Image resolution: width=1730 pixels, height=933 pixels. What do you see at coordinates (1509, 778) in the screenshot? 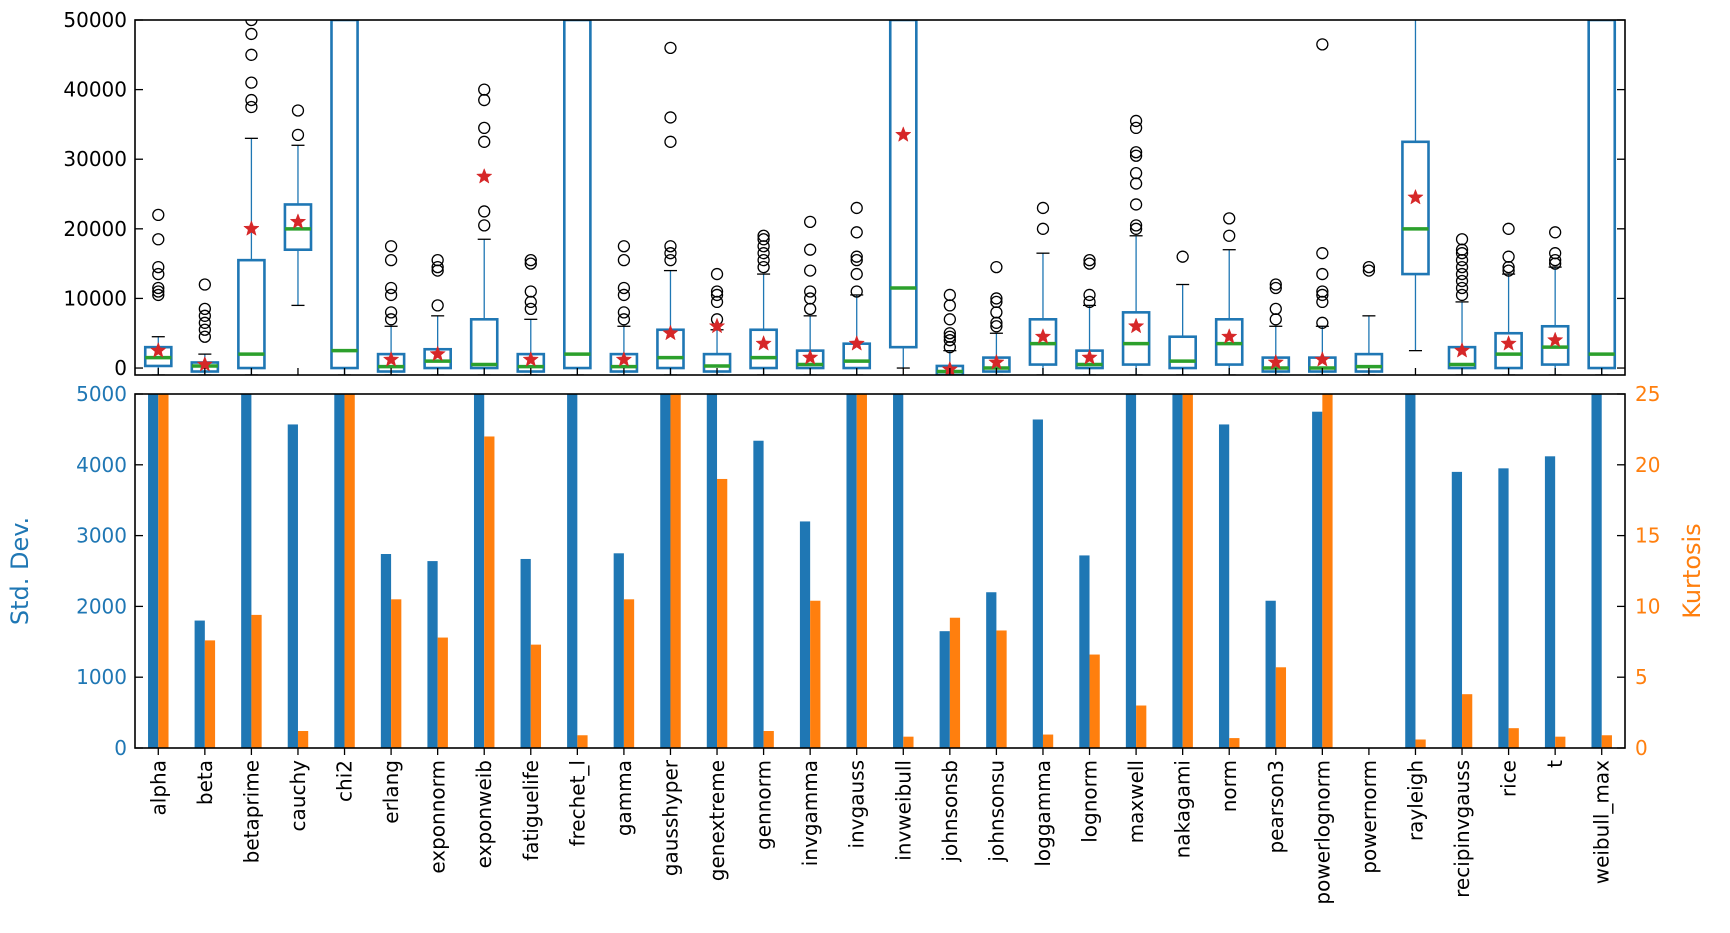
I see `x-tick-label-rice: rice` at bounding box center [1509, 778].